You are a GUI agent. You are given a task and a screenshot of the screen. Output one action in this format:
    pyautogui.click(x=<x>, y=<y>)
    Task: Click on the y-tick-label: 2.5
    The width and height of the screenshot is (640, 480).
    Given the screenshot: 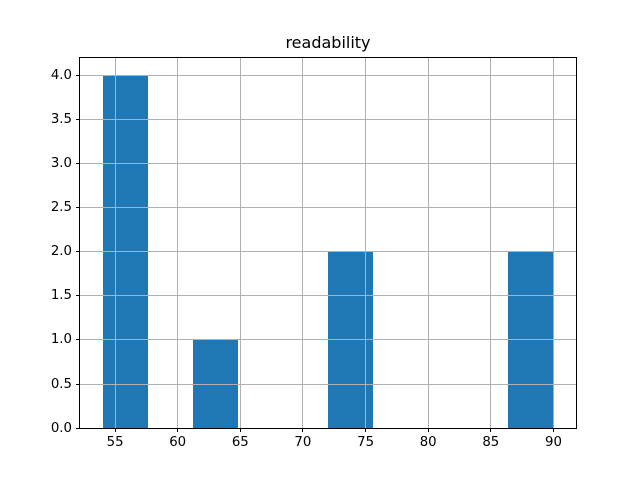 What is the action you would take?
    pyautogui.click(x=61, y=208)
    